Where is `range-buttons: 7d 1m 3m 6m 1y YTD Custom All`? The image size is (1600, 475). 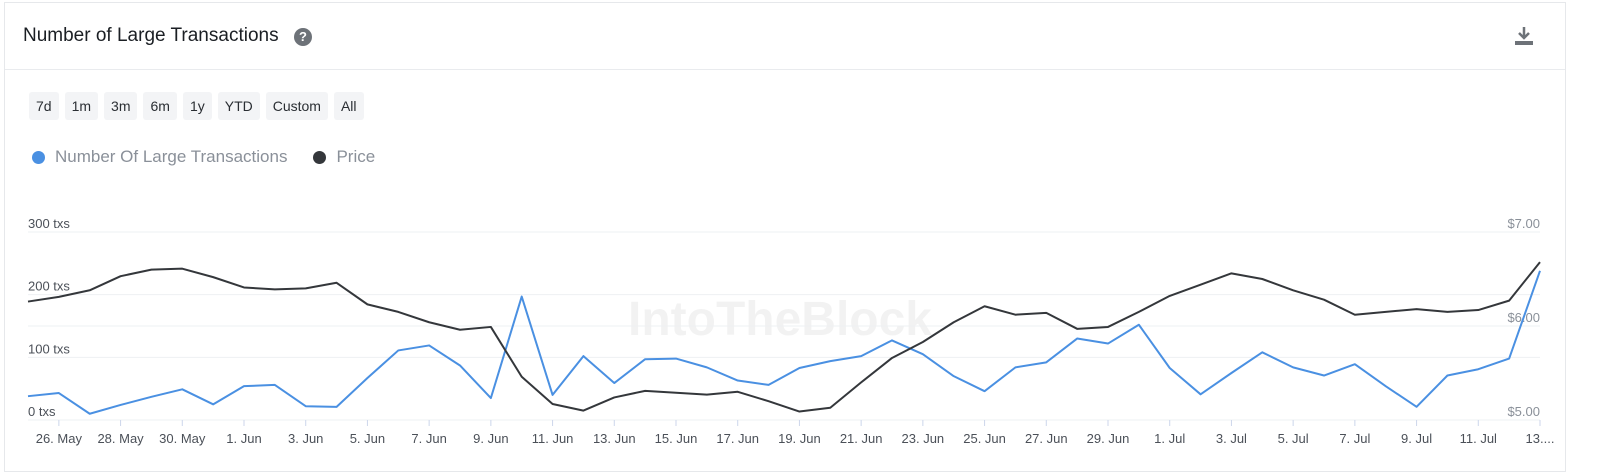 range-buttons: 7d 1m 3m 6m 1y YTD Custom All is located at coordinates (196, 106).